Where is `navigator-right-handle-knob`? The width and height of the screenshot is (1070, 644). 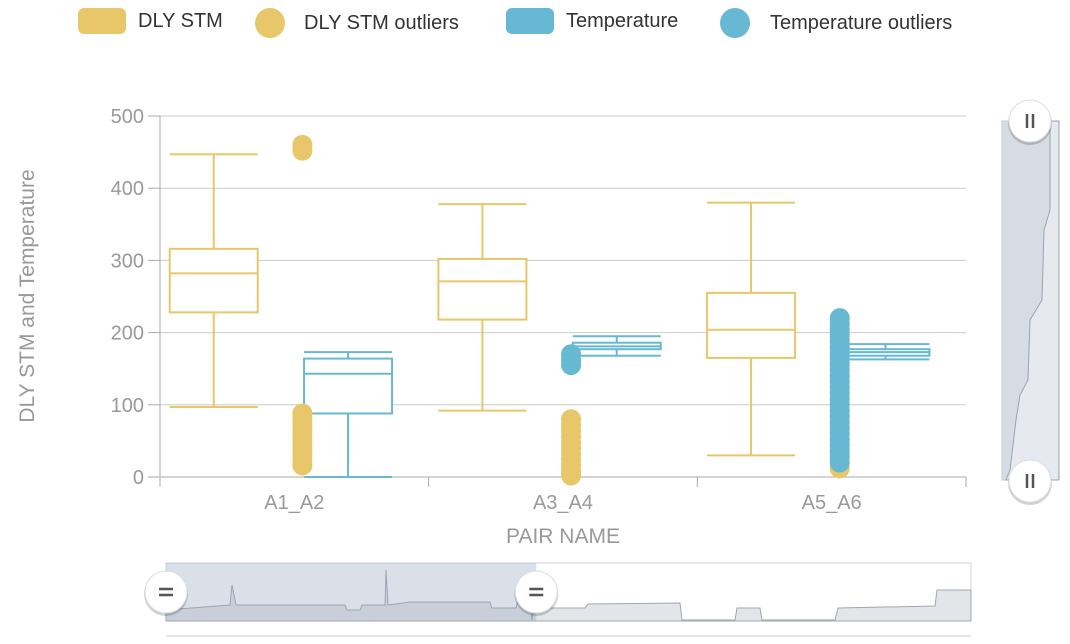 navigator-right-handle-knob is located at coordinates (536, 592).